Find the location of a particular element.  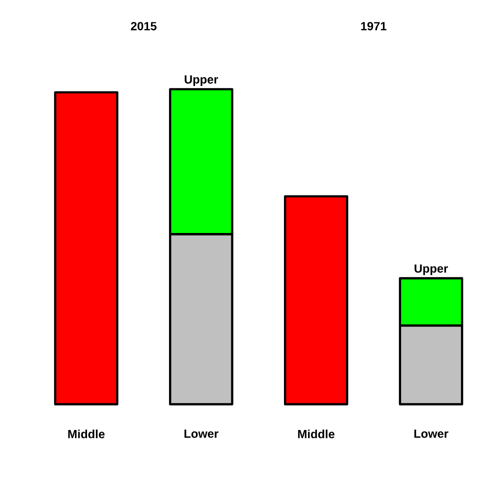

text: 1971 is located at coordinates (373, 26).